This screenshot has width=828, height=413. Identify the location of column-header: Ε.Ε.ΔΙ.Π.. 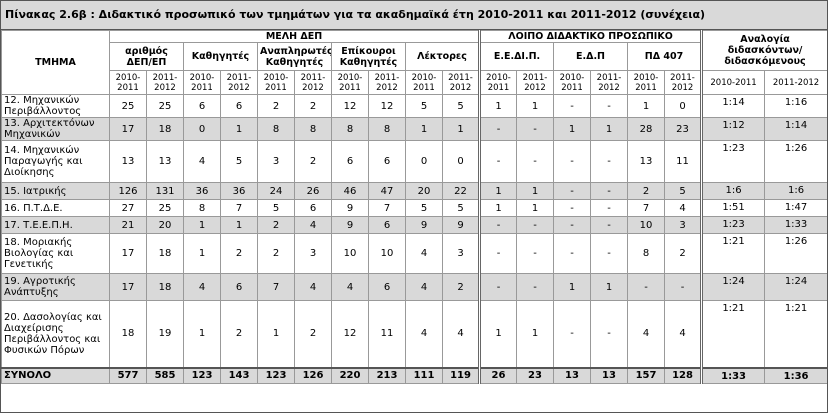
(516, 56).